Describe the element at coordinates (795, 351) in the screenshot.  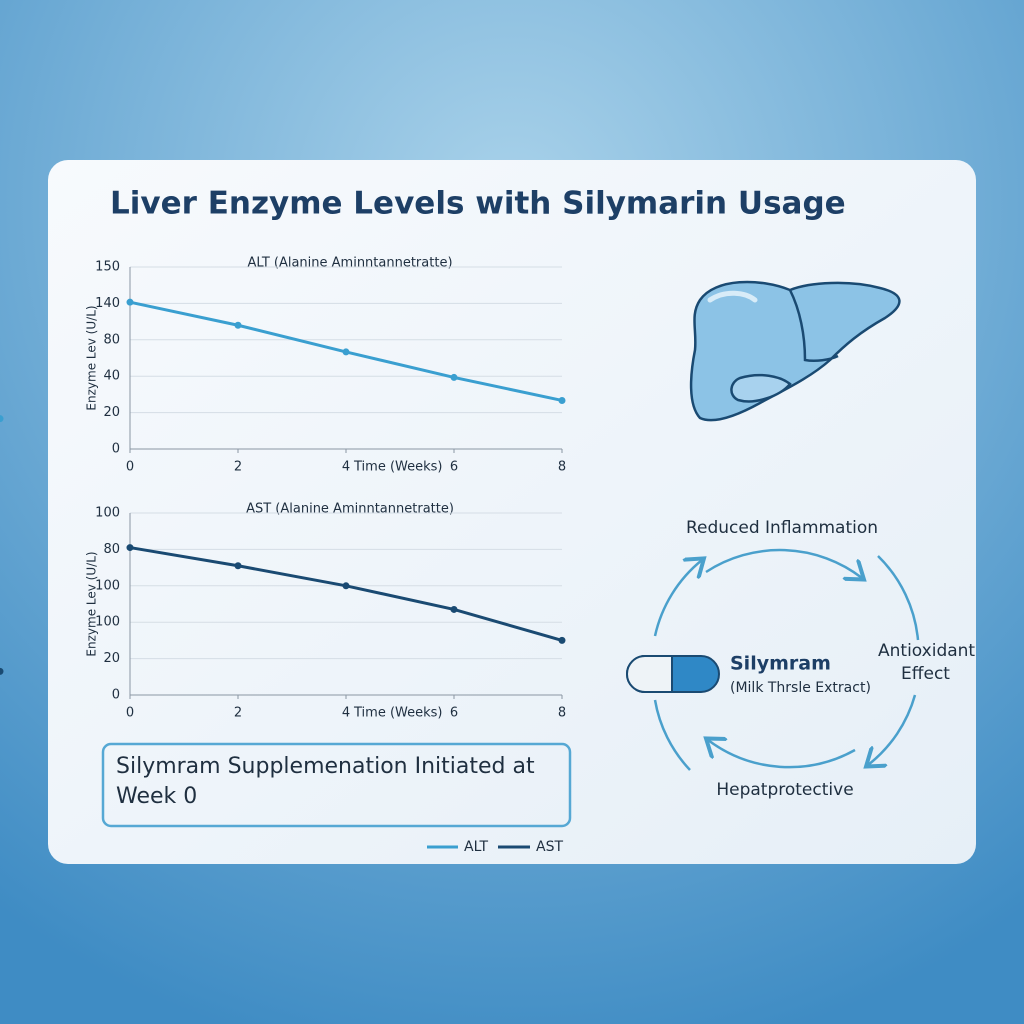
I see `liver-icon` at that location.